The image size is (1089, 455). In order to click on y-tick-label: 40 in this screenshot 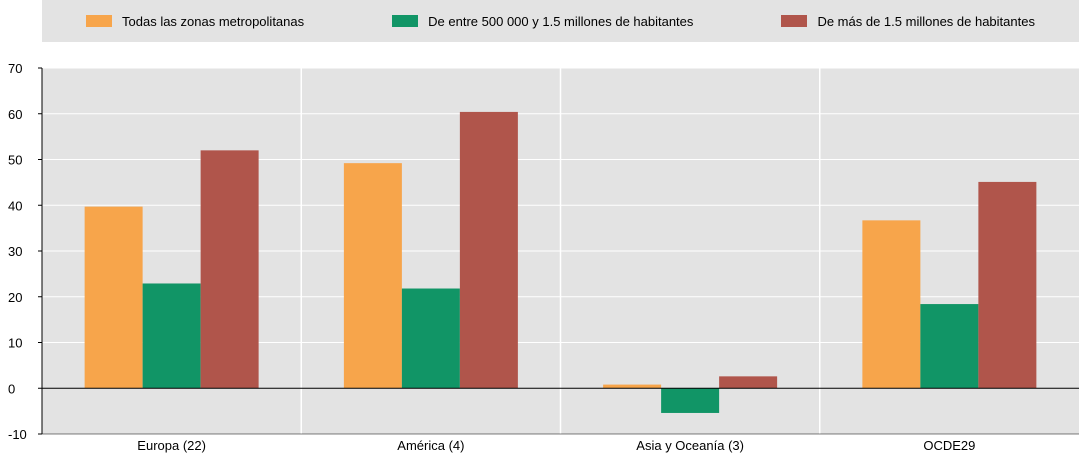, I will do `click(15, 205)`.